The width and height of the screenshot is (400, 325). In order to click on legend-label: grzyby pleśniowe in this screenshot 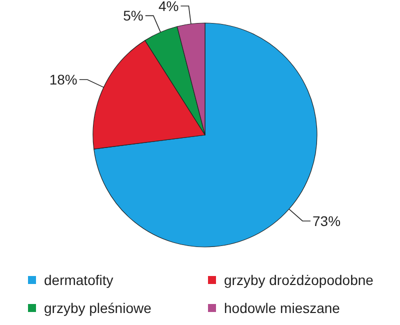, I will do `click(98, 308)`.